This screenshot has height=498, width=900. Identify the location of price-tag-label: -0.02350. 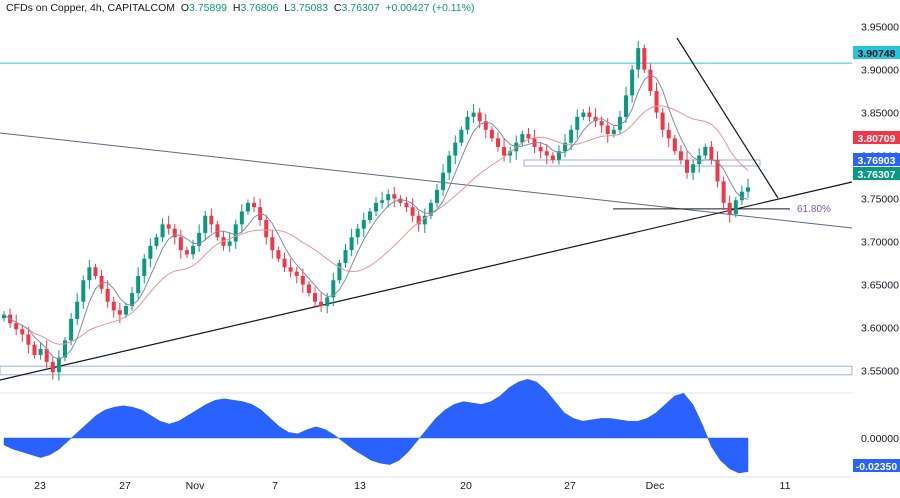
(877, 467).